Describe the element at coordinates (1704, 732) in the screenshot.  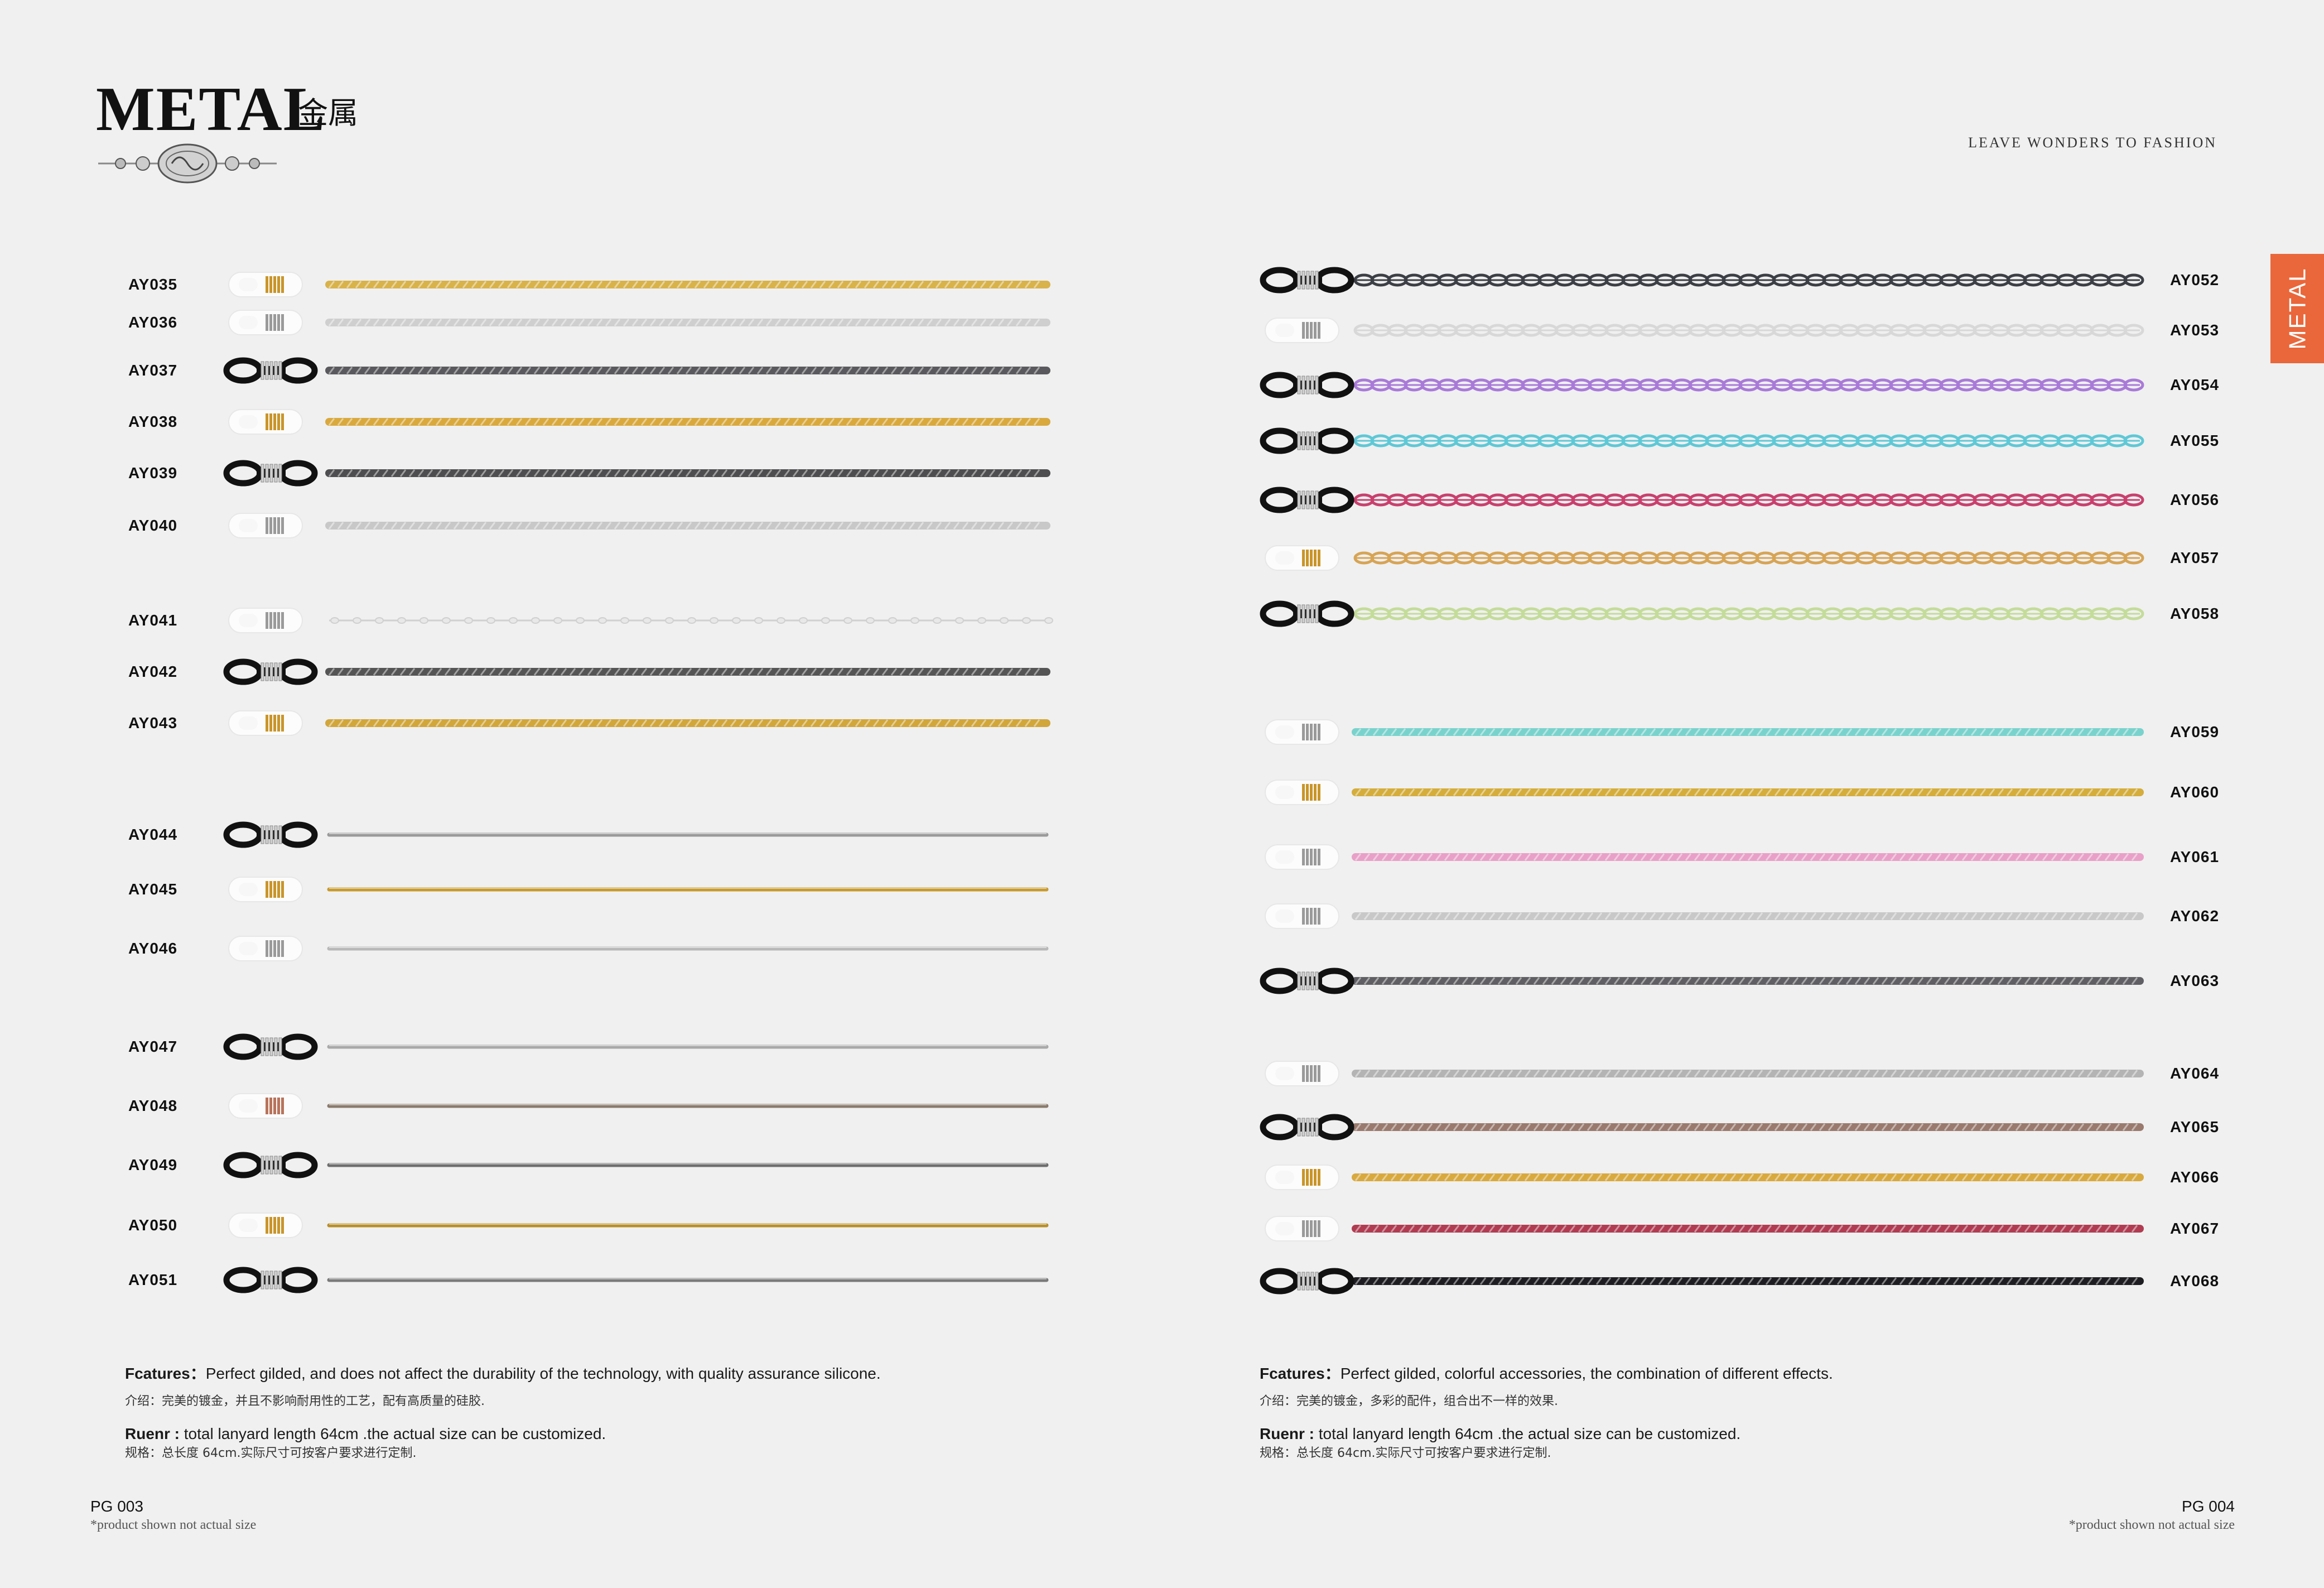
I see `chain-AY059` at that location.